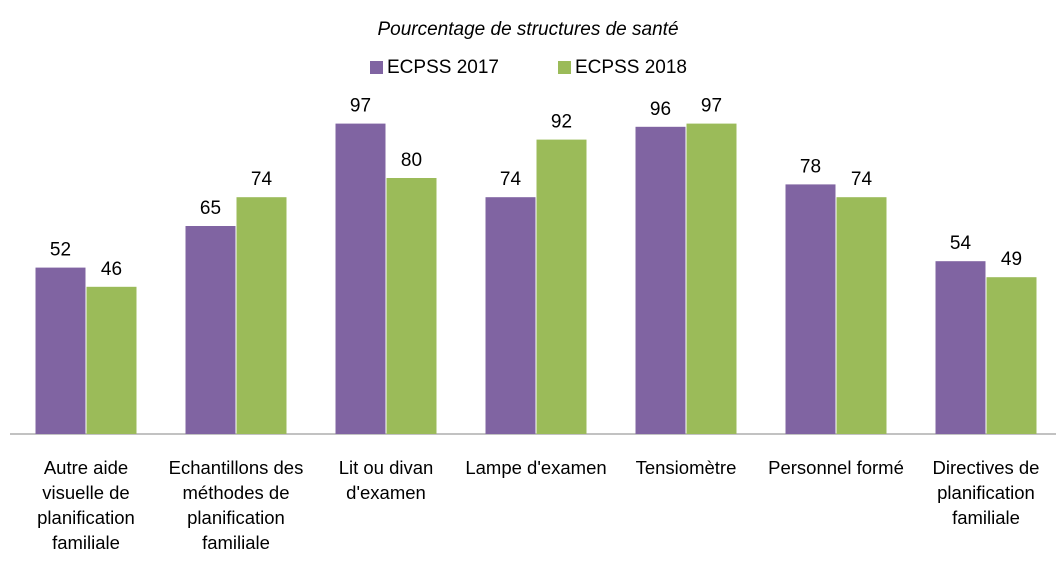  What do you see at coordinates (527, 29) in the screenshot?
I see `chart-title: Pourcentage de structures de santé` at bounding box center [527, 29].